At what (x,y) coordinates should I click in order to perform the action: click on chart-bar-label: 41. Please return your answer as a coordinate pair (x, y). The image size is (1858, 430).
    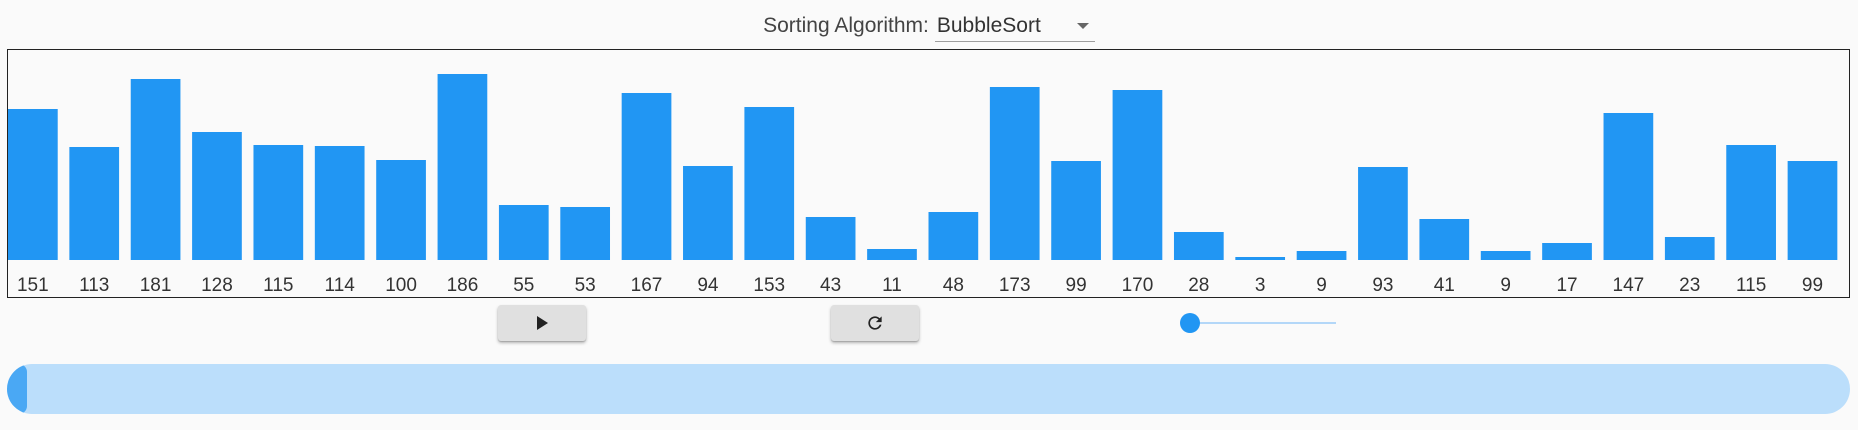
    Looking at the image, I should click on (1444, 285).